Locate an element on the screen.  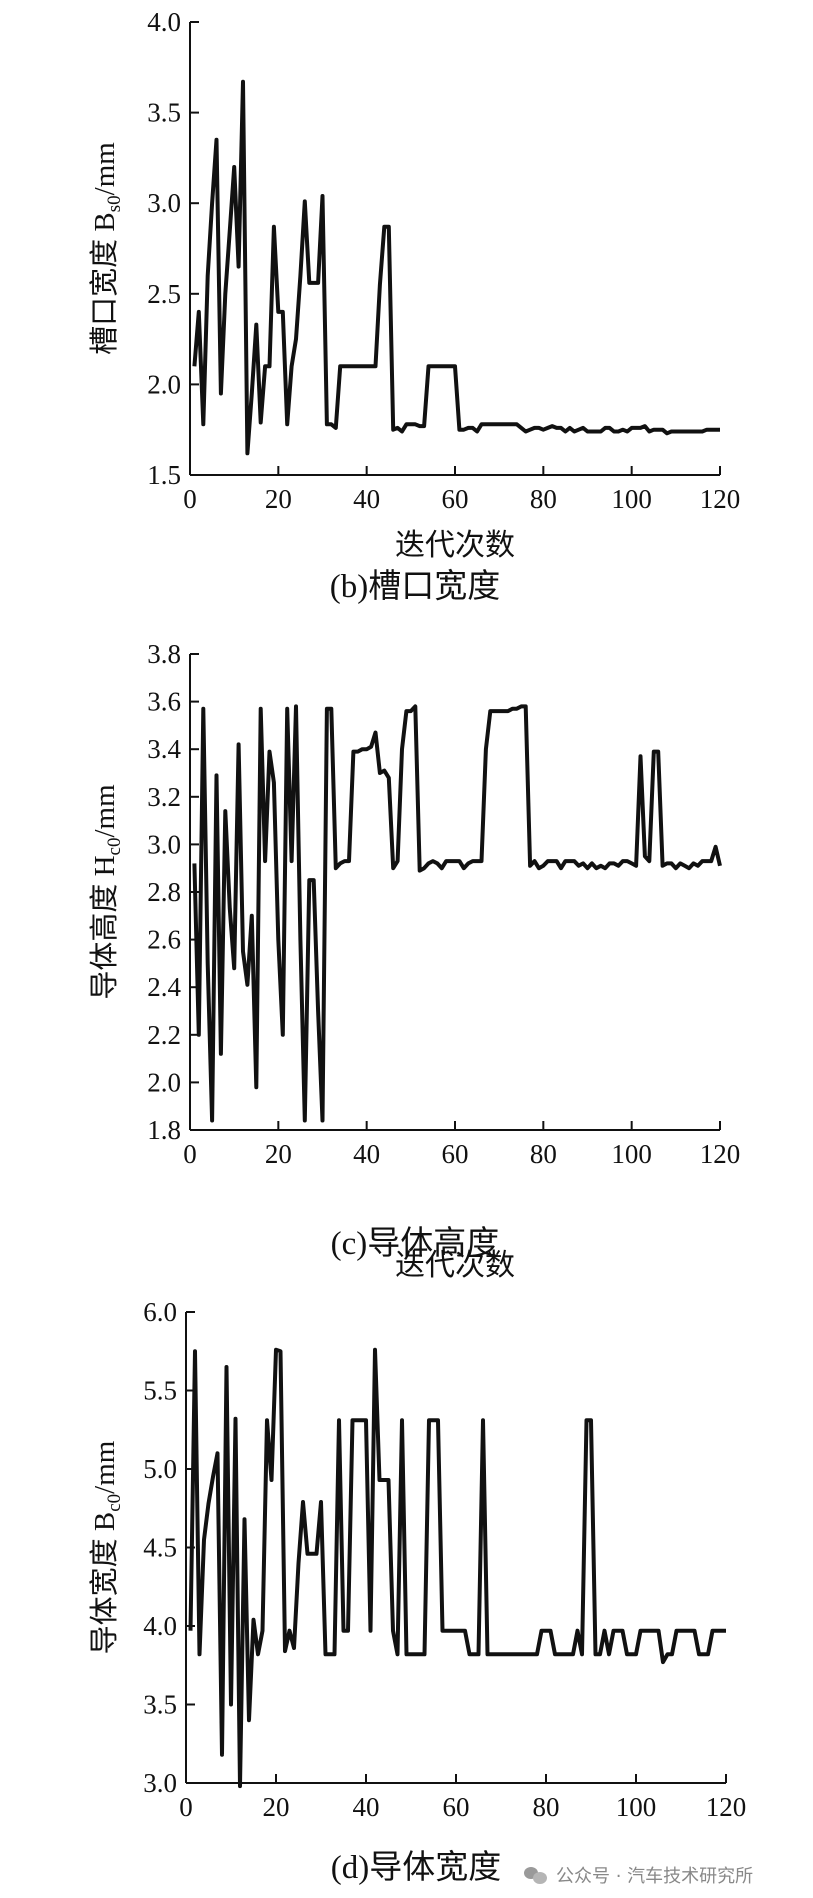
y-tick-label: 5.0 is located at coordinates (160, 1469).